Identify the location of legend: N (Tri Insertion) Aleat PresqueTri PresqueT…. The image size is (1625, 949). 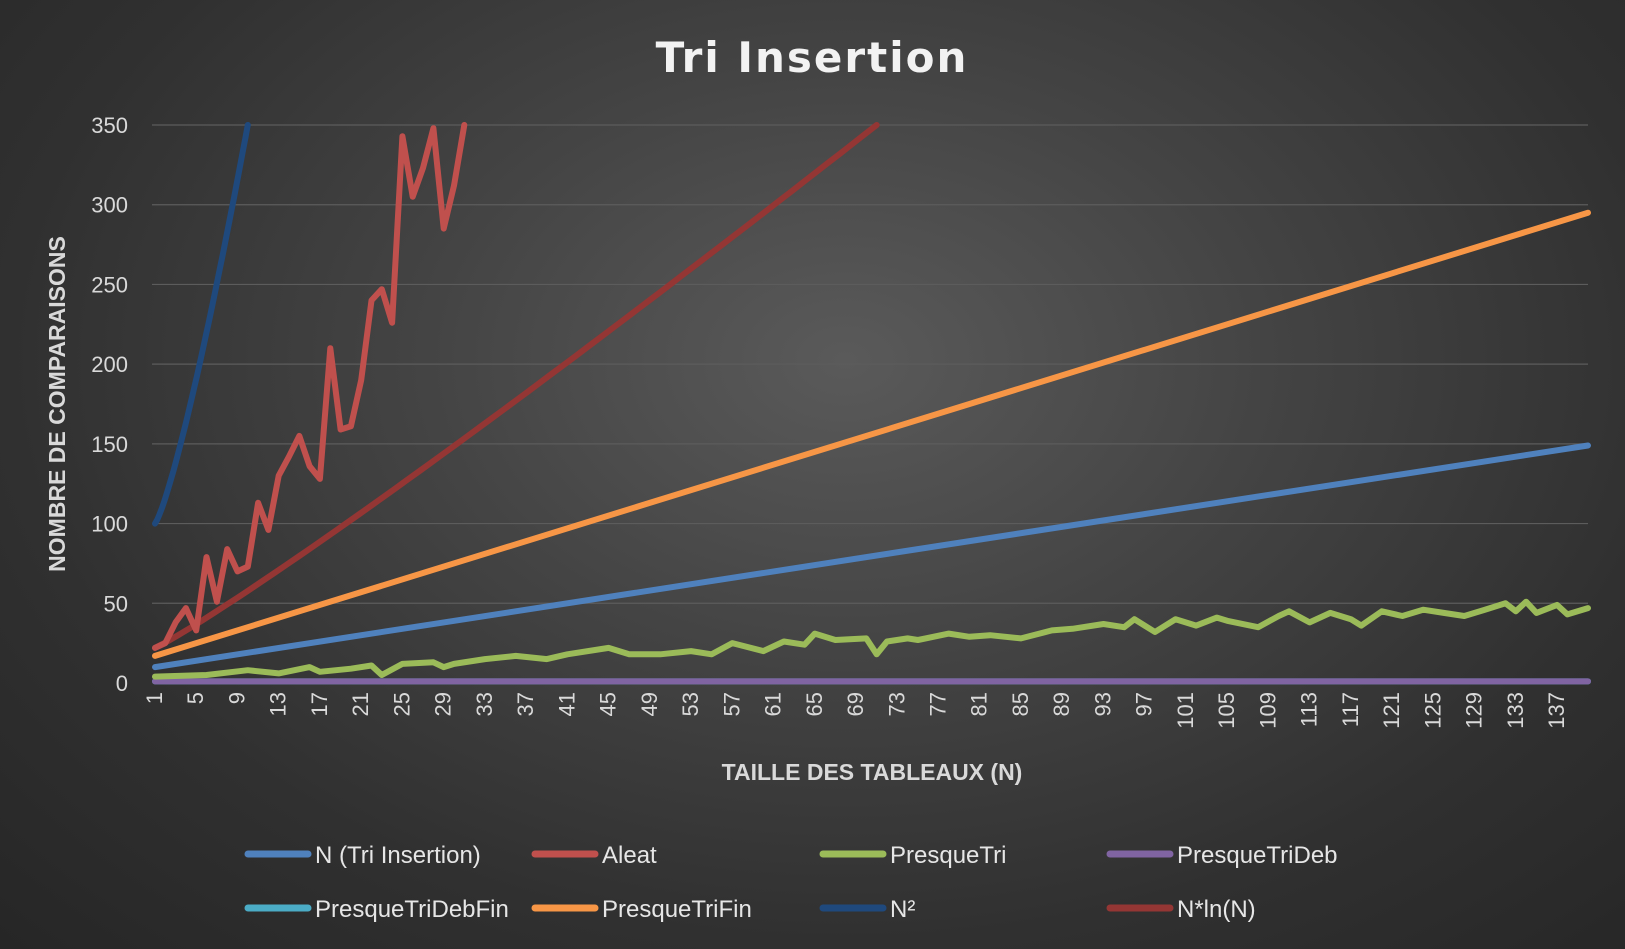
(791, 882).